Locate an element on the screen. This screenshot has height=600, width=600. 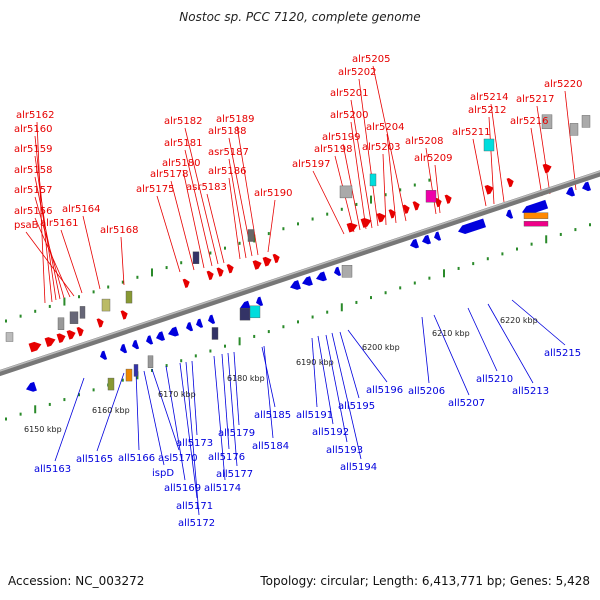
gene-label-forward: alr5216 is located at coordinates (529, 121).